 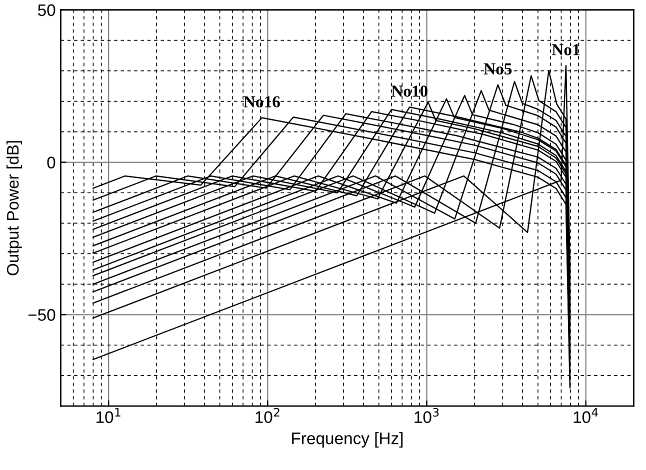 What do you see at coordinates (108, 416) in the screenshot?
I see `x-tick-label: 10$^{1}$` at bounding box center [108, 416].